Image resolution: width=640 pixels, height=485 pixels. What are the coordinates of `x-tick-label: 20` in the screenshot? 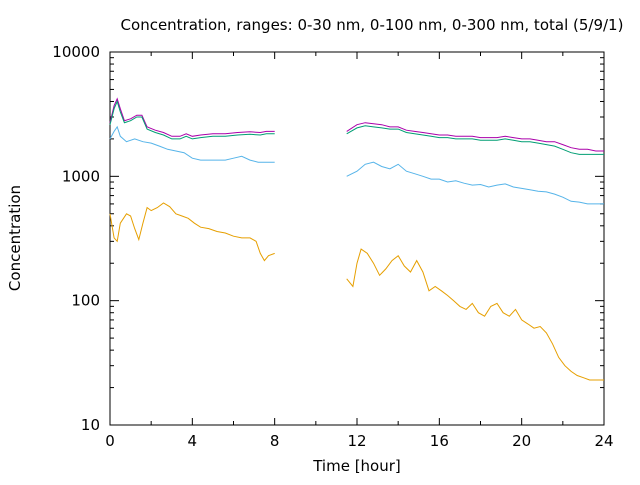 It's located at (521, 441).